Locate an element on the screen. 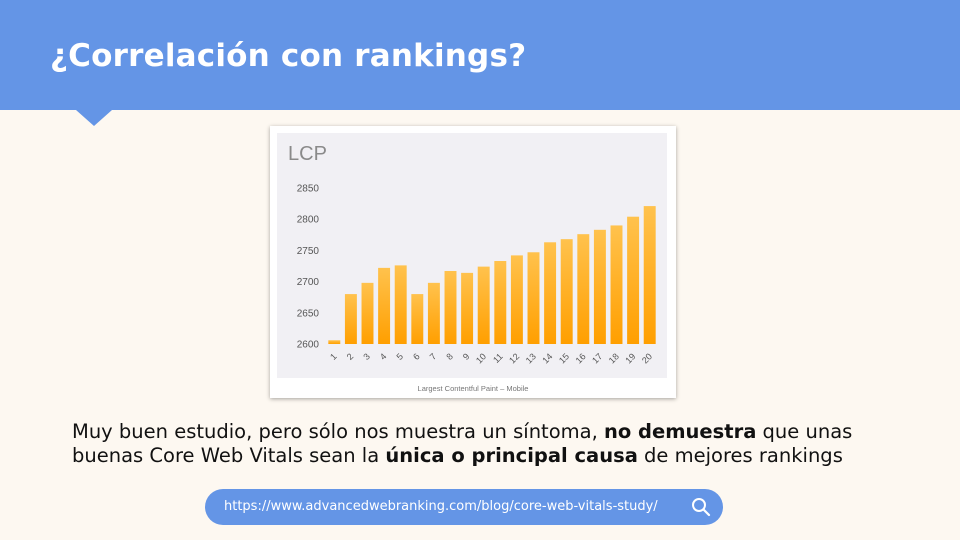  body-text-bold-2: única o principal causa is located at coordinates (511, 455).